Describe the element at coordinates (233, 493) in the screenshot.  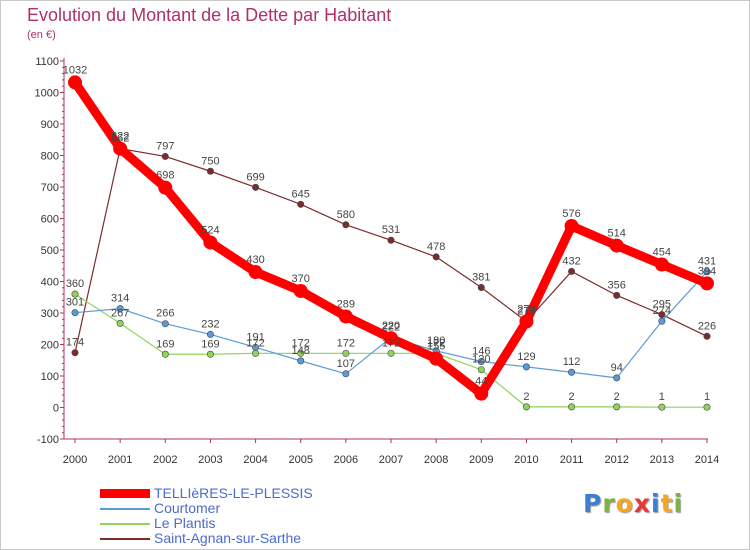
I see `legend-label-tellieres: TELLIèRES-LE-PLESSIS` at that location.